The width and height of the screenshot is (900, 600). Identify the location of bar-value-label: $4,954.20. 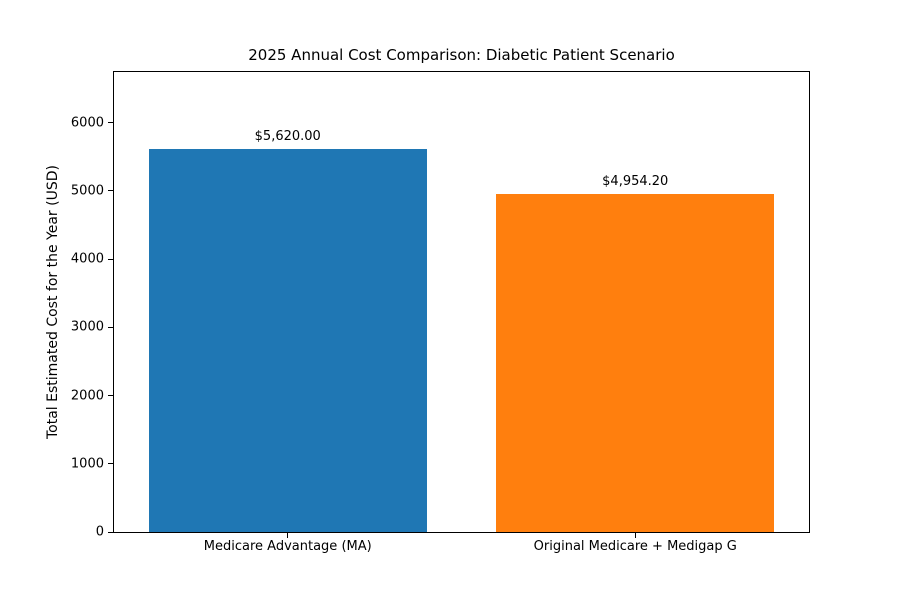
(635, 182).